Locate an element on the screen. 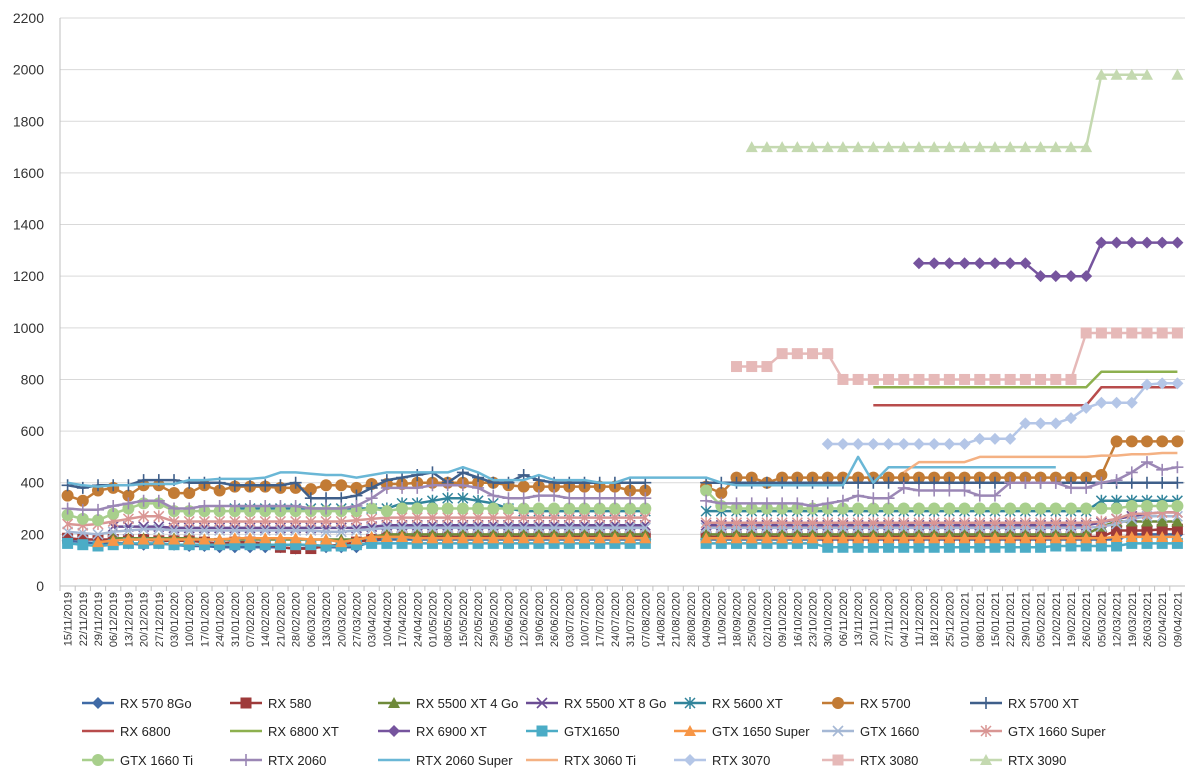  x-tick-label: 16/10/2020 is located at coordinates (798, 619).